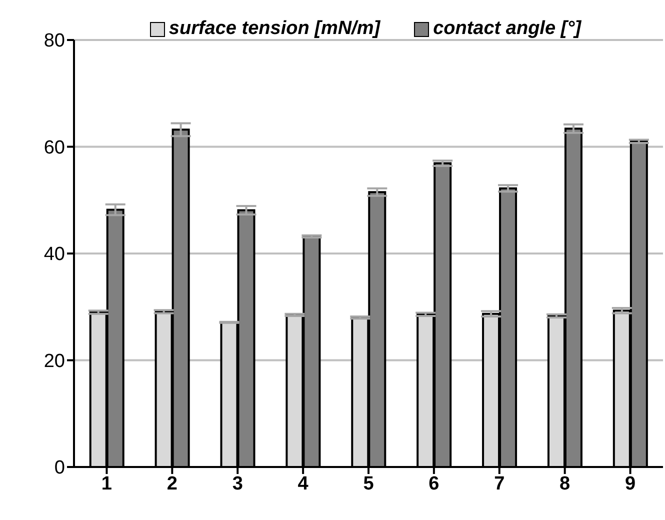 The width and height of the screenshot is (665, 520). I want to click on x-tick-label: 9, so click(630, 483).